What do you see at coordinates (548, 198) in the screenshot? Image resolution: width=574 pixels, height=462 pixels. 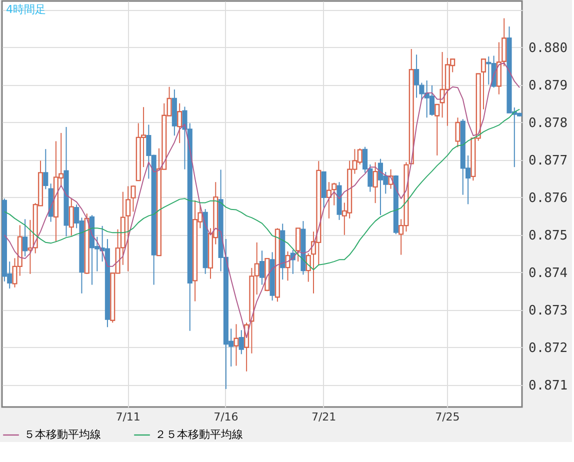 I see `y-tick-label: 0.876` at bounding box center [548, 198].